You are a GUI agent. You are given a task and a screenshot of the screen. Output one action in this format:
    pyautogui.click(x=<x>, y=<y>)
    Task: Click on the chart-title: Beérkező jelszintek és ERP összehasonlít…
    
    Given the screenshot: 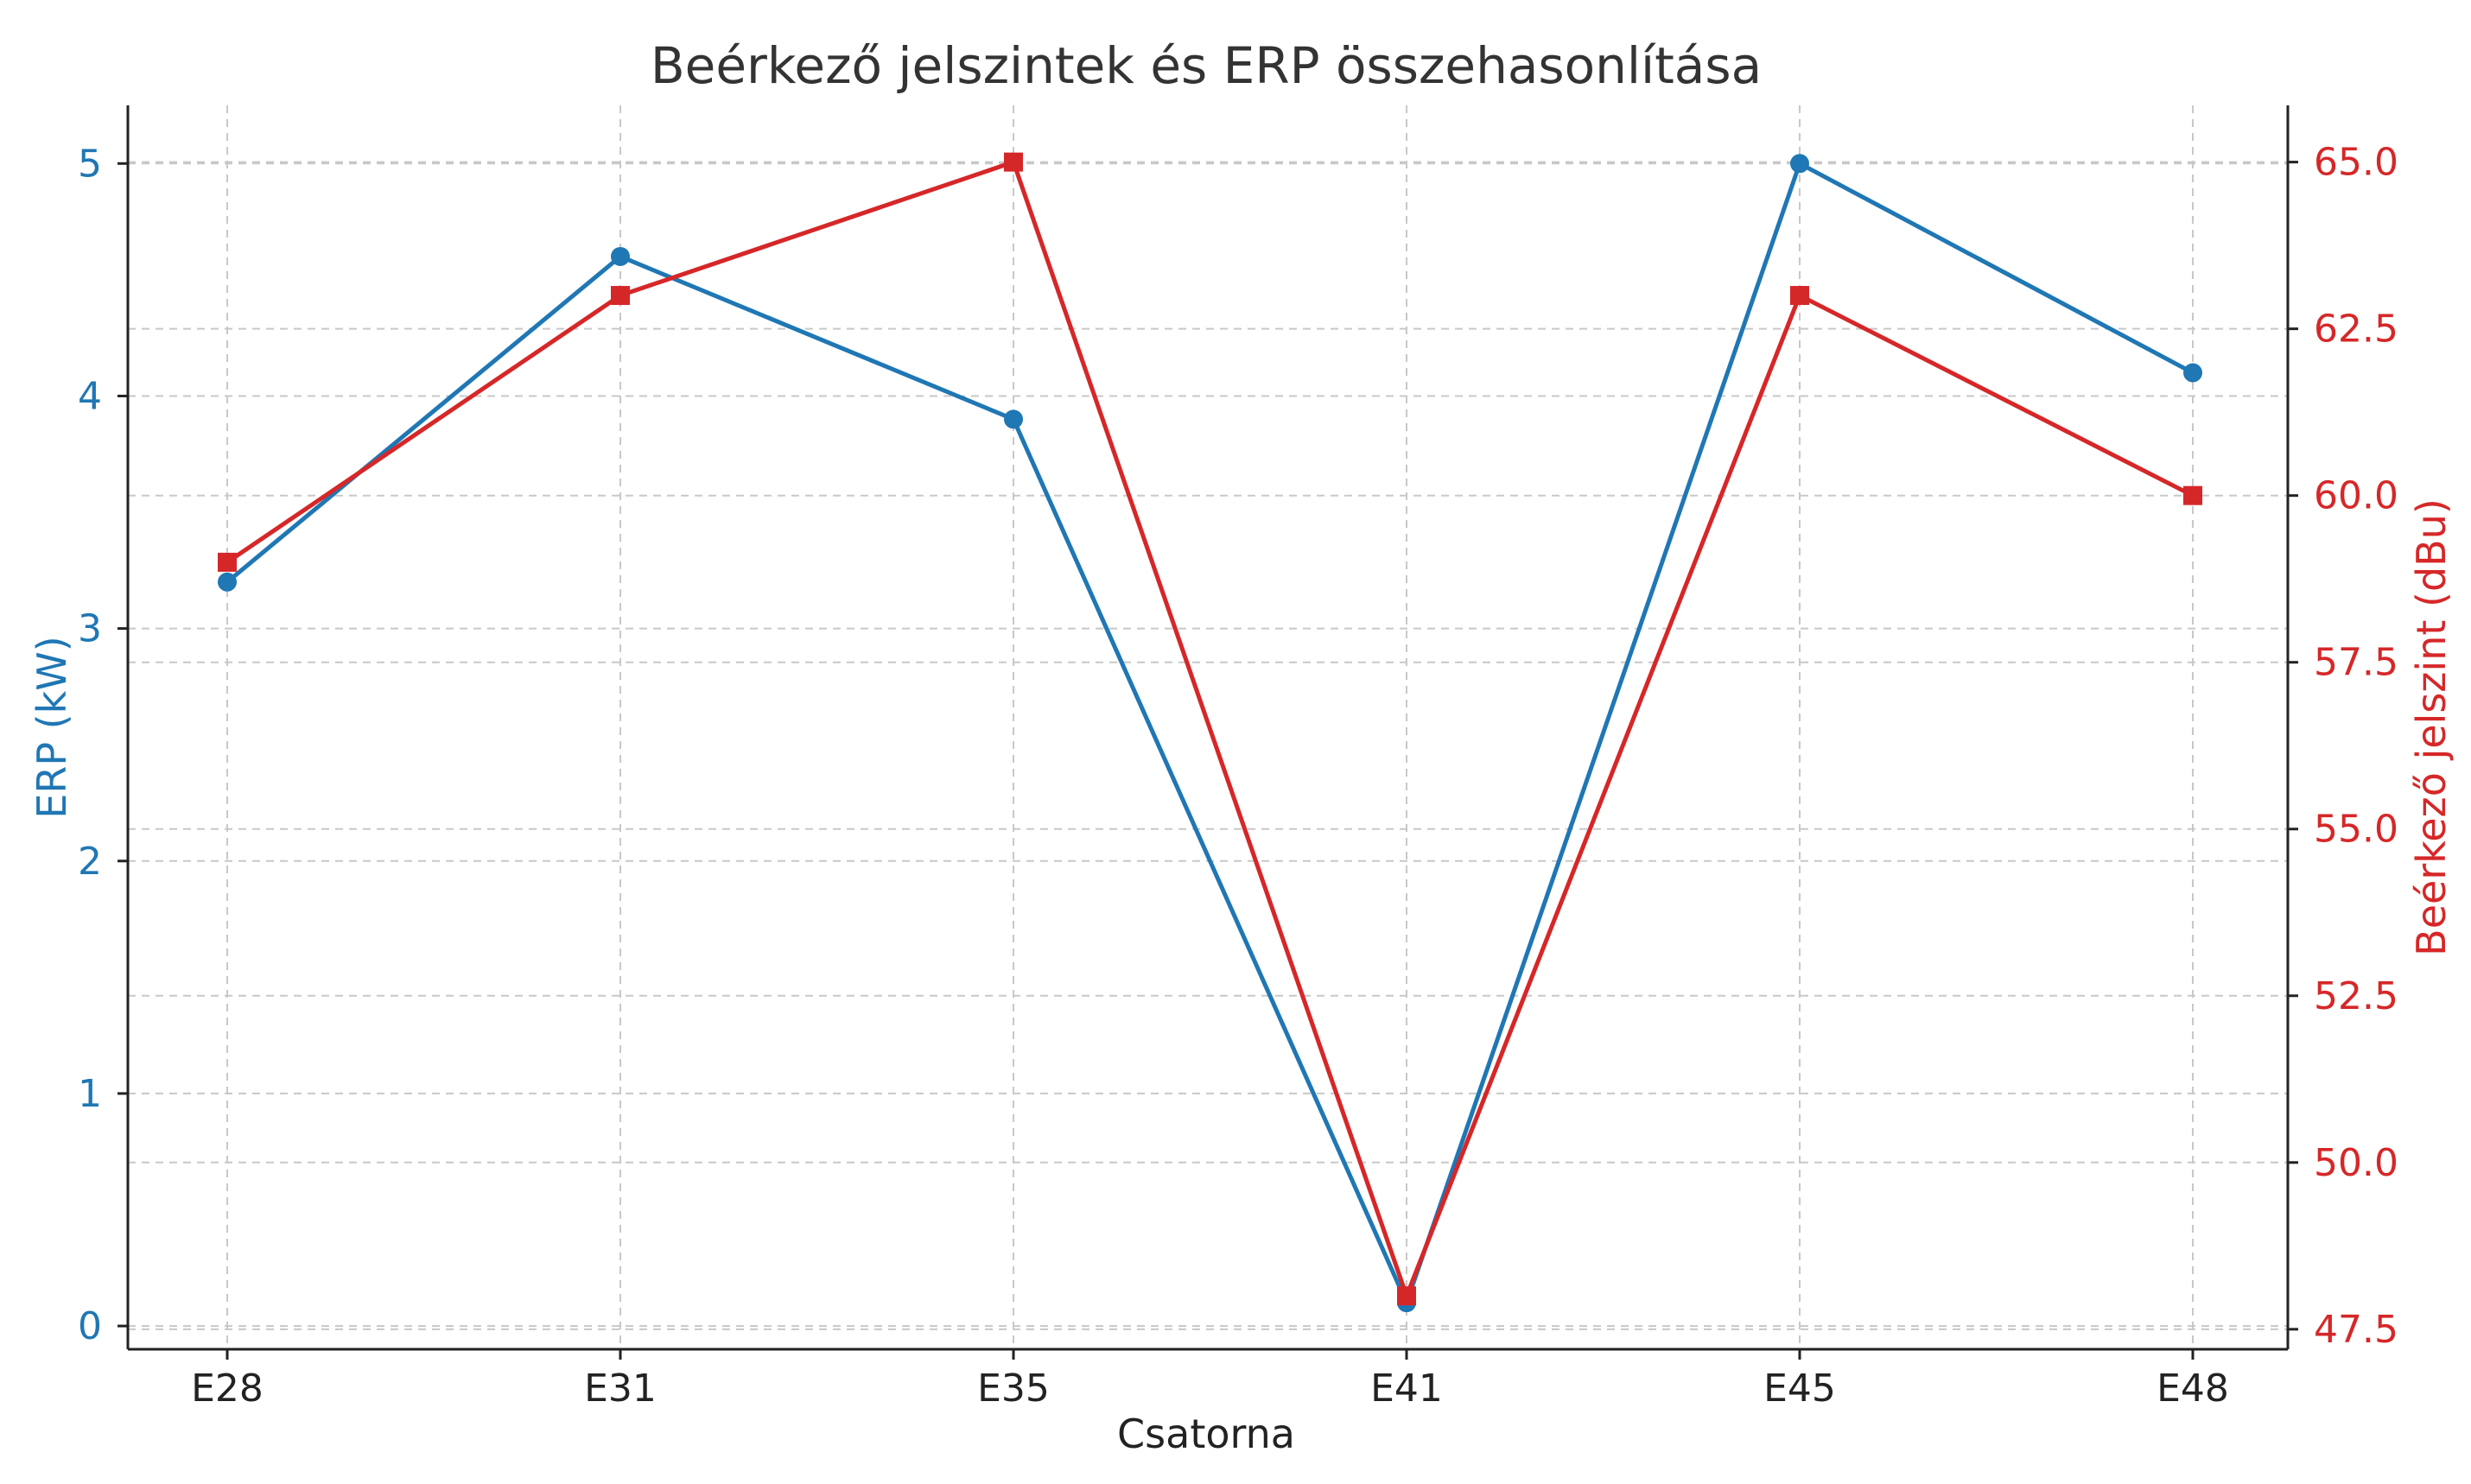 What is the action you would take?
    pyautogui.click(x=1206, y=65)
    